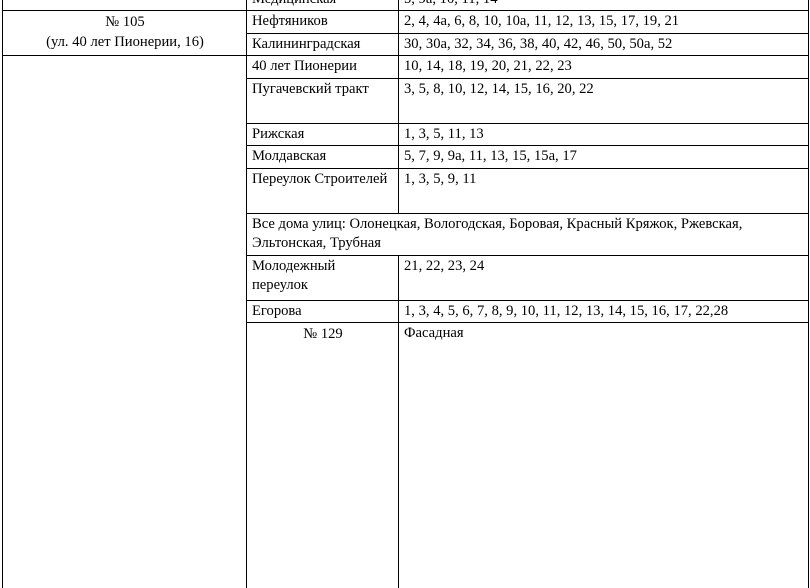  Describe the element at coordinates (603, 277) in the screenshot. I see `cell-numbers: 21, 22, 23, 24` at that location.